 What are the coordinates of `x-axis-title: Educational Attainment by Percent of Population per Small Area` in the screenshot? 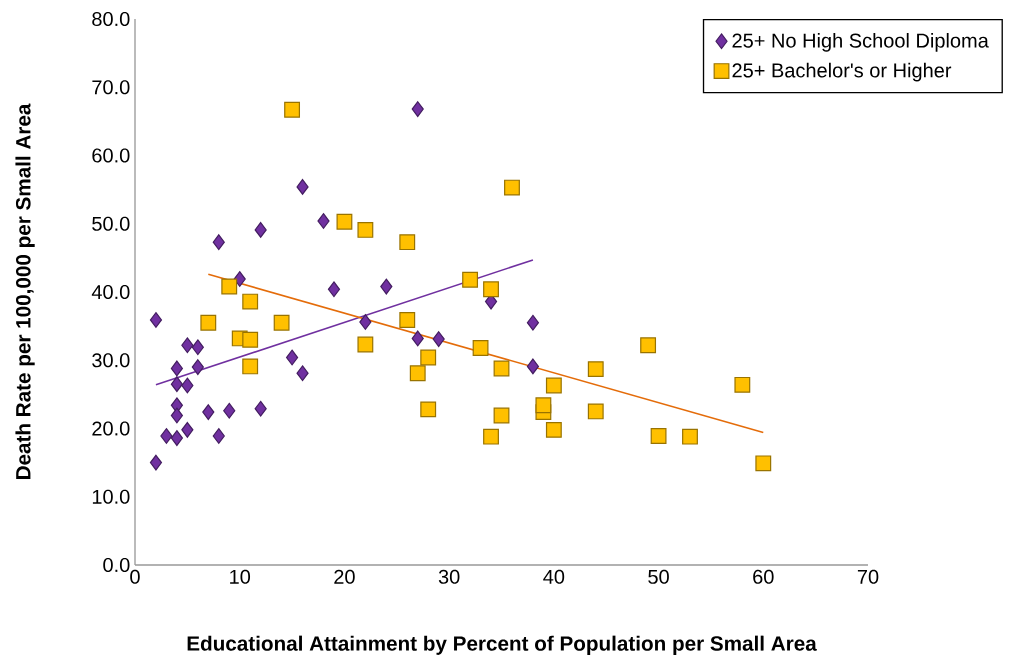 It's located at (502, 645).